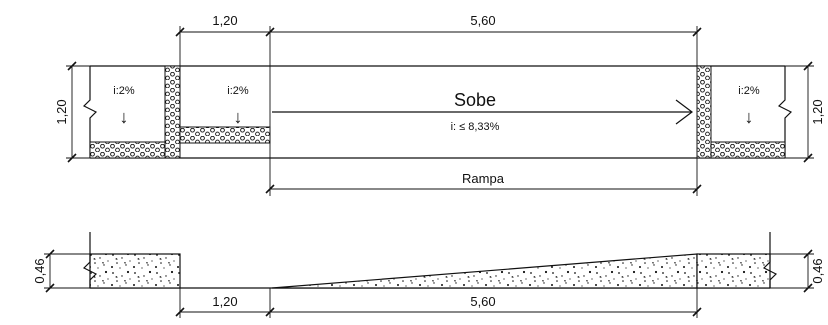 This screenshot has height=325, width=828. I want to click on ramp-slope-label: i: ≤ 8,33%, so click(475, 127).